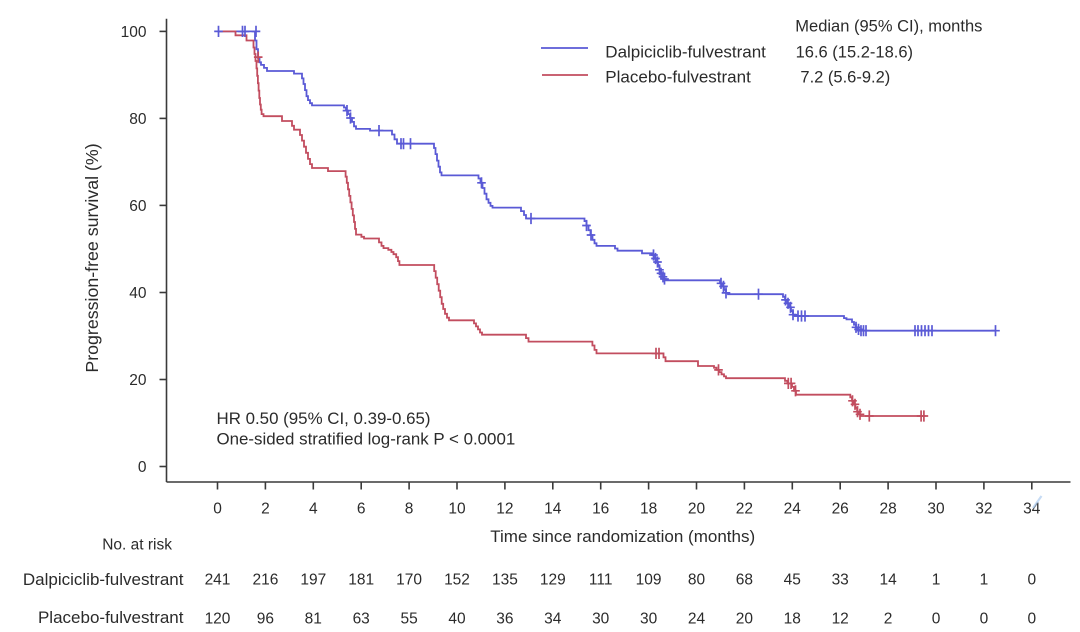  Describe the element at coordinates (457, 579) in the screenshot. I see `svg-text: 152` at that location.